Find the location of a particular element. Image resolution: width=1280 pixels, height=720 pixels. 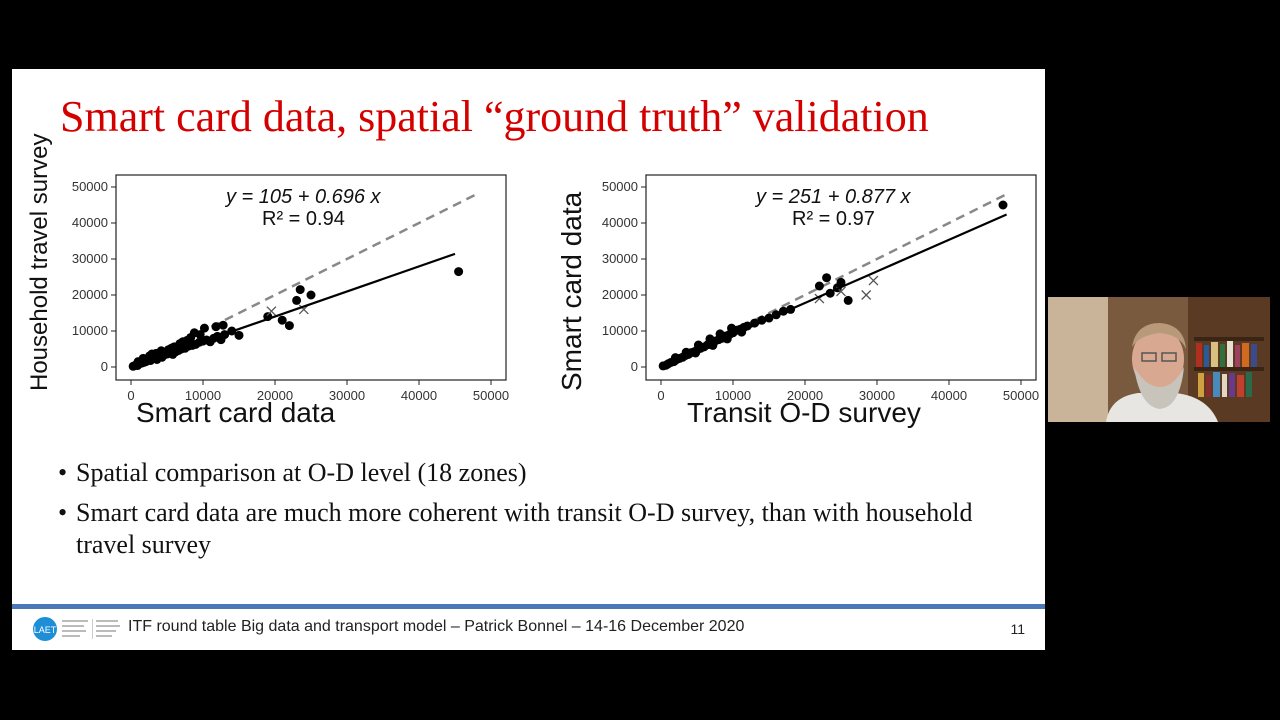

presenter-webcam is located at coordinates (1159, 359).